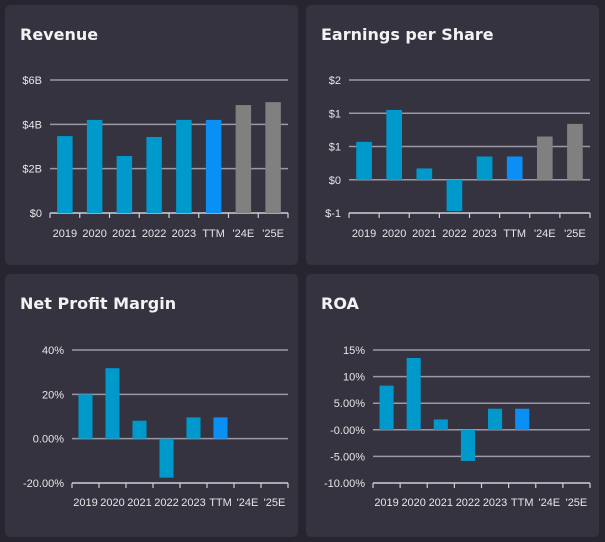 The width and height of the screenshot is (605, 542). Describe the element at coordinates (347, 457) in the screenshot. I see `y-tick-label: -5.00%` at that location.